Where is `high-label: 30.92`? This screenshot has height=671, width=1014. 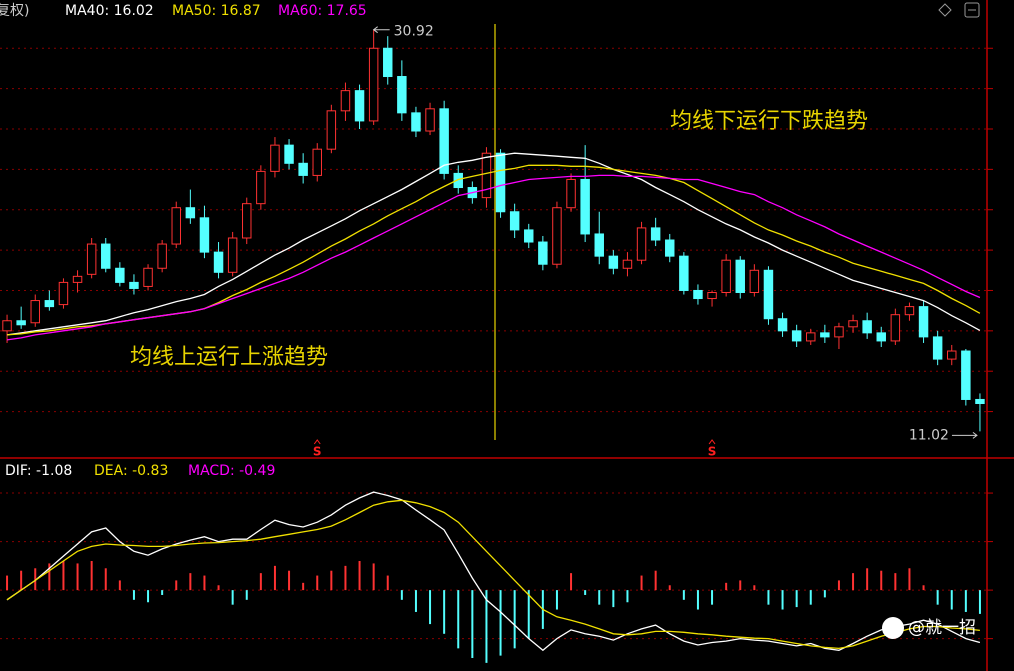
high-label: 30.92 is located at coordinates (414, 32).